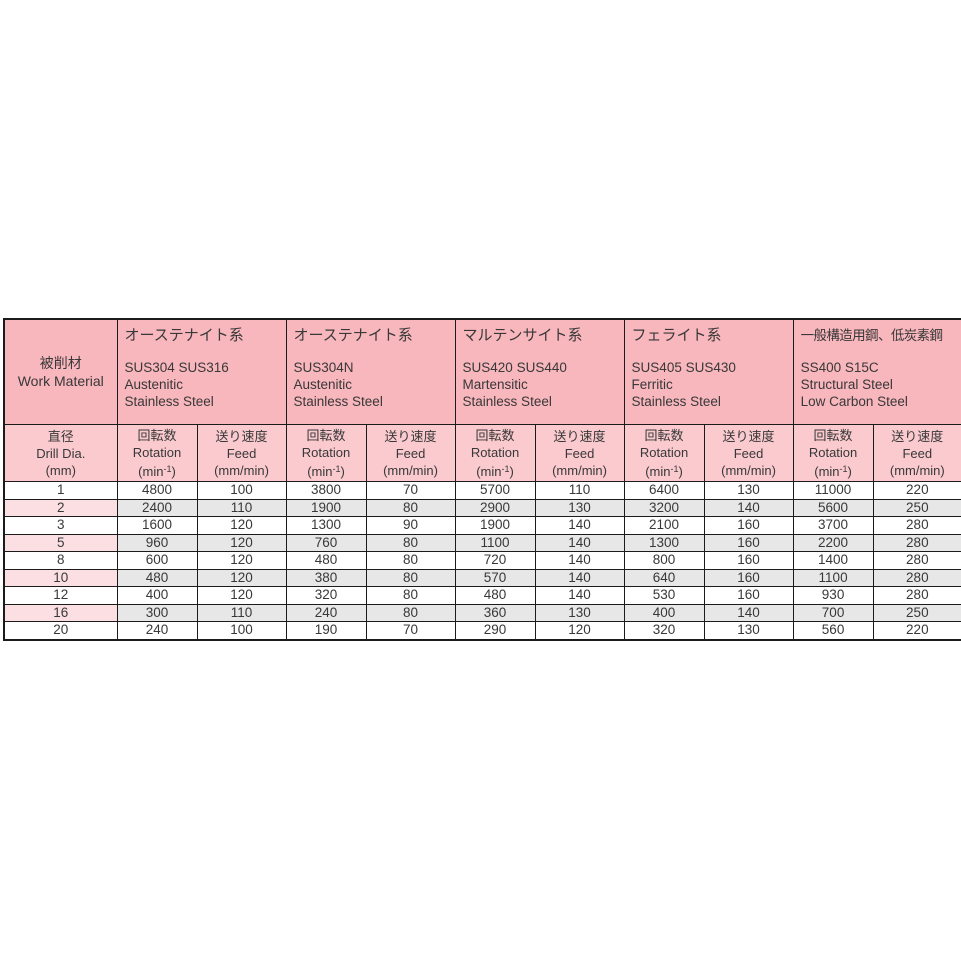 This screenshot has width=961, height=961. What do you see at coordinates (326, 630) in the screenshot?
I see `rotation-value-cell: 190` at bounding box center [326, 630].